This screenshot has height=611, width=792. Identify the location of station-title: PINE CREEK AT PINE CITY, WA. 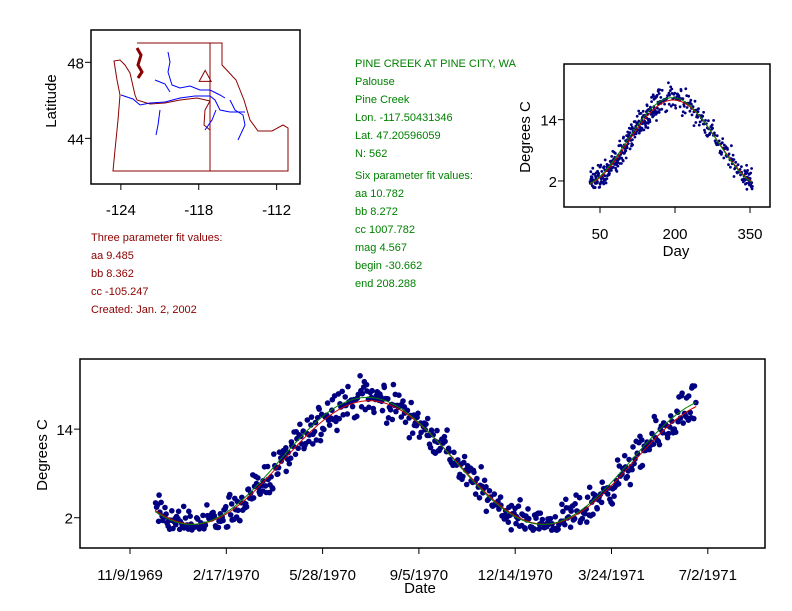
(435, 64).